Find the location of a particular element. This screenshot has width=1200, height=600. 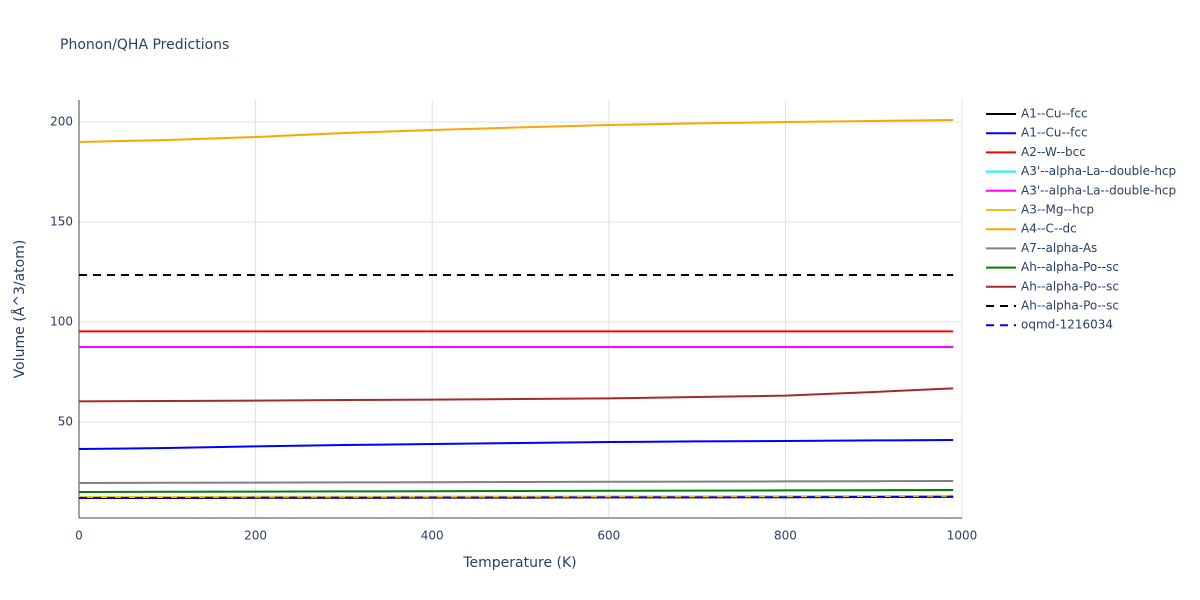

chart-title: Phonon/QHA Predictions is located at coordinates (144, 45).